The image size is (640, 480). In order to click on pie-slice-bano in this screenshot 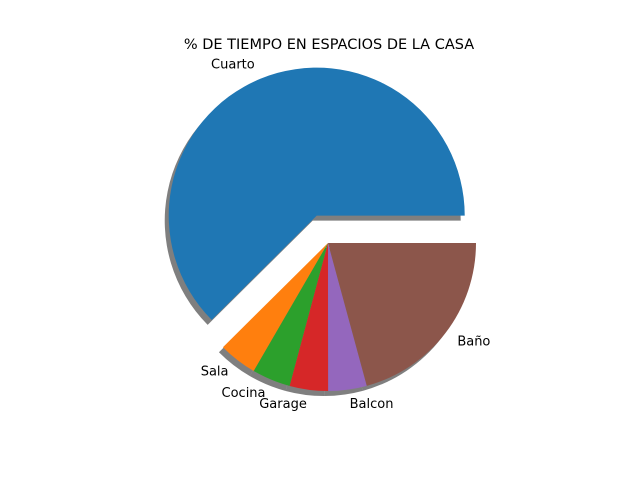, I will do `click(402, 314)`.